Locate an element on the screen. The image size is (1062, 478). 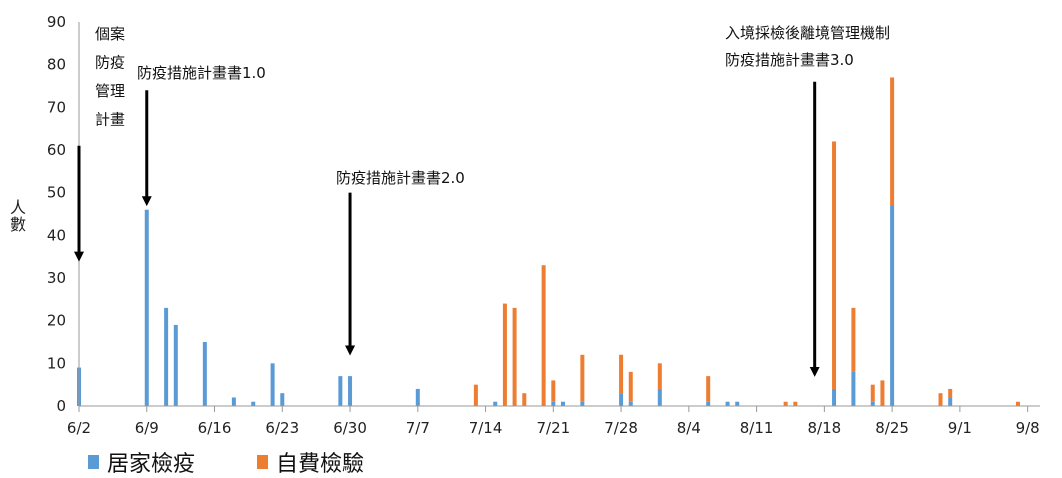
x-tick-label: 7/14 is located at coordinates (486, 428).